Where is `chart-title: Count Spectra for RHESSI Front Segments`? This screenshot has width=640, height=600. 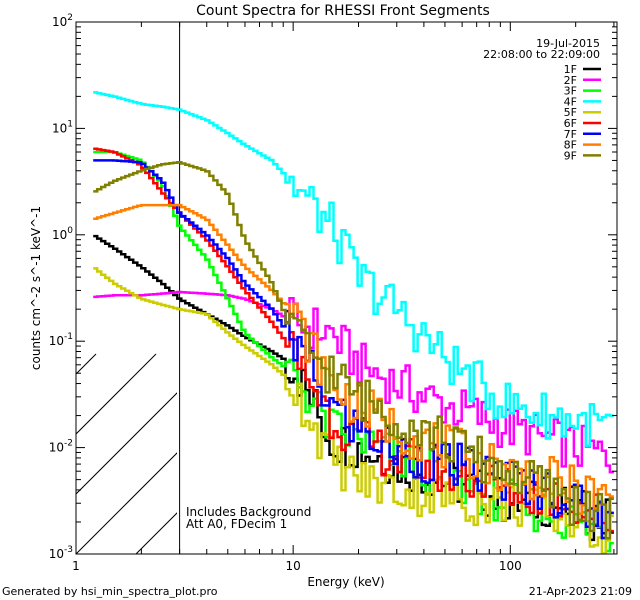
chart-title: Count Spectra for RHESSI Front Segments is located at coordinates (343, 11).